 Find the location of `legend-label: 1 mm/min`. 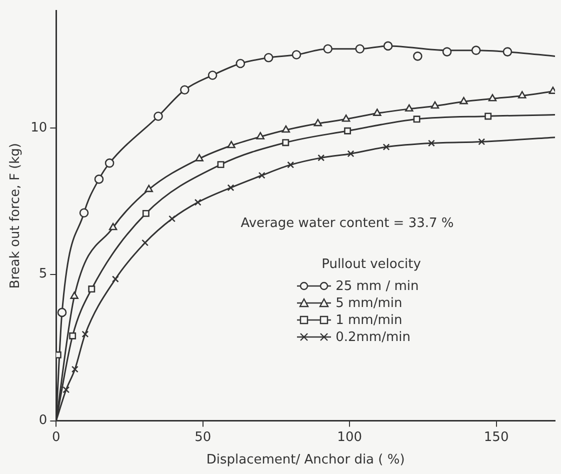

legend-label: 1 mm/min is located at coordinates (369, 320).